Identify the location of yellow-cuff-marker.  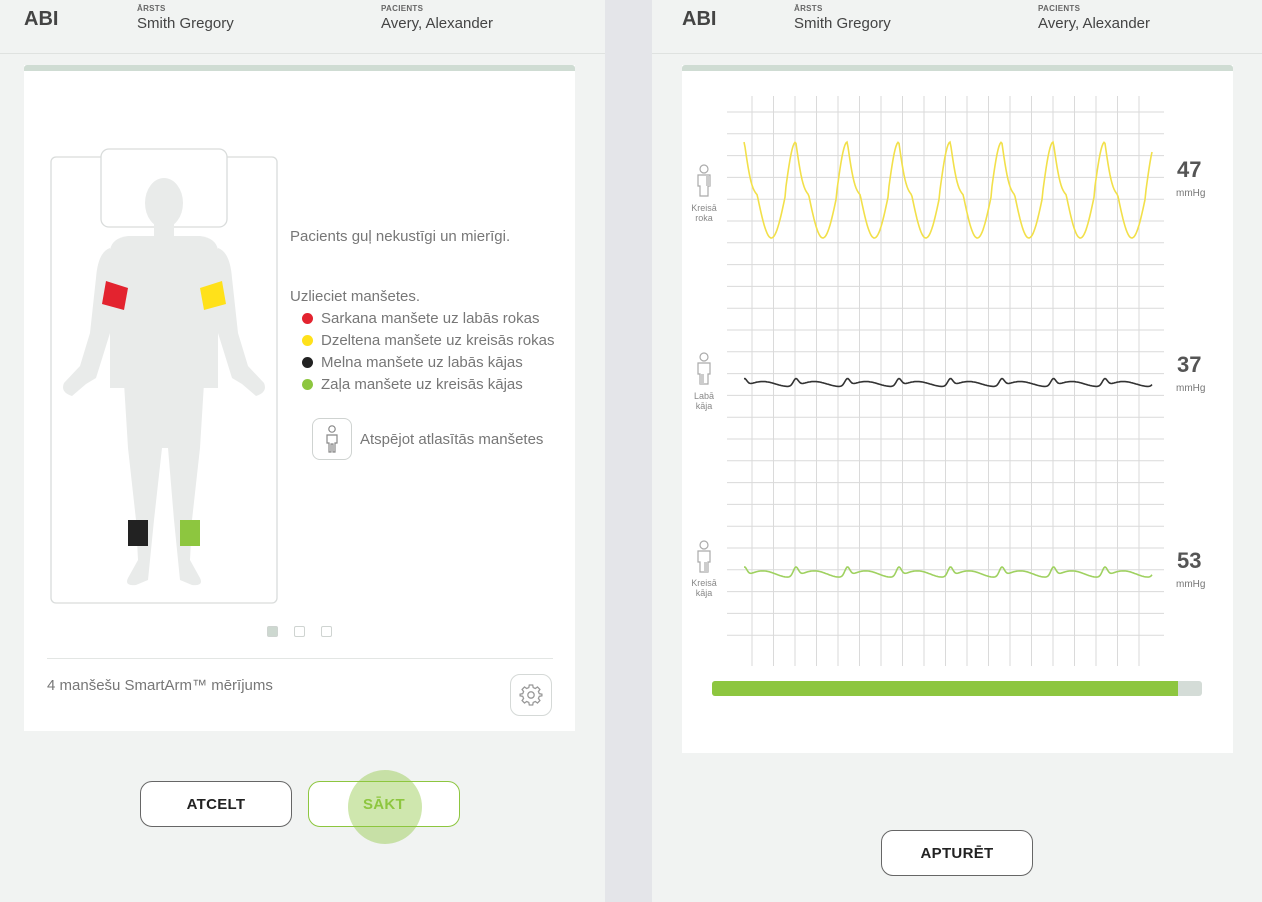
(213, 295).